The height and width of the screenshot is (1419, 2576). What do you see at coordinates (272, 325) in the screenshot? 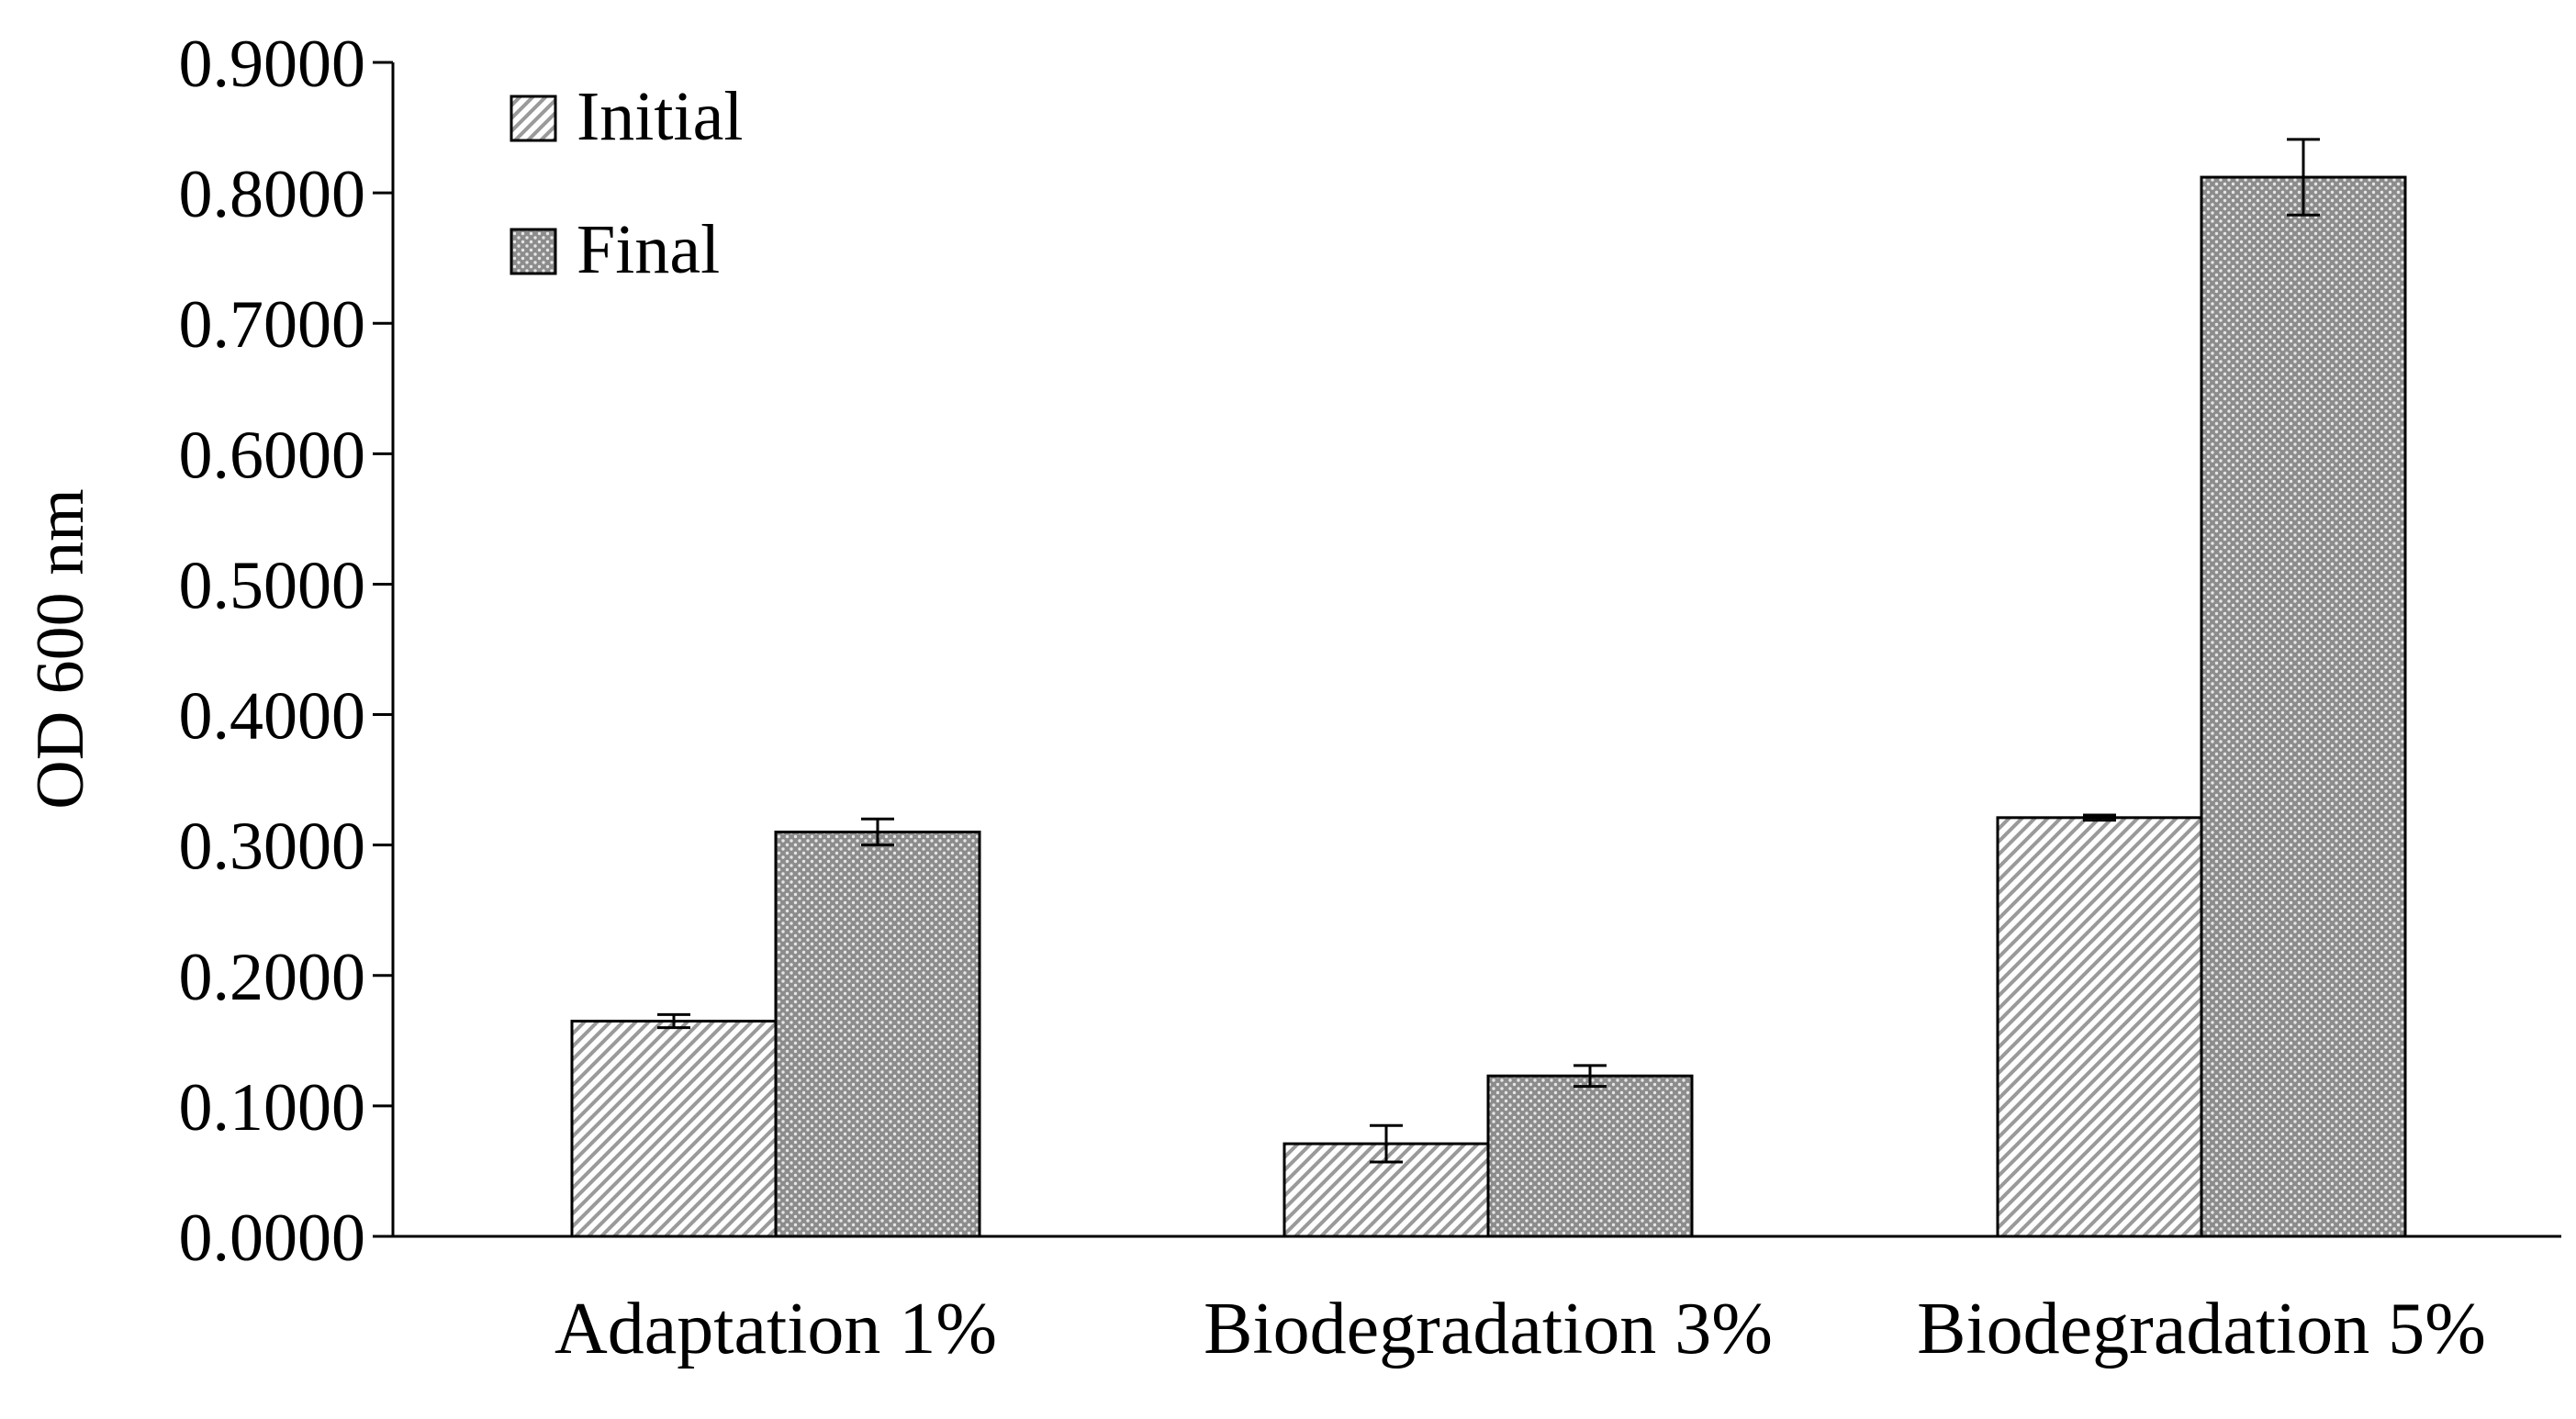
I see `y-tick-label: 0.7000` at bounding box center [272, 325].